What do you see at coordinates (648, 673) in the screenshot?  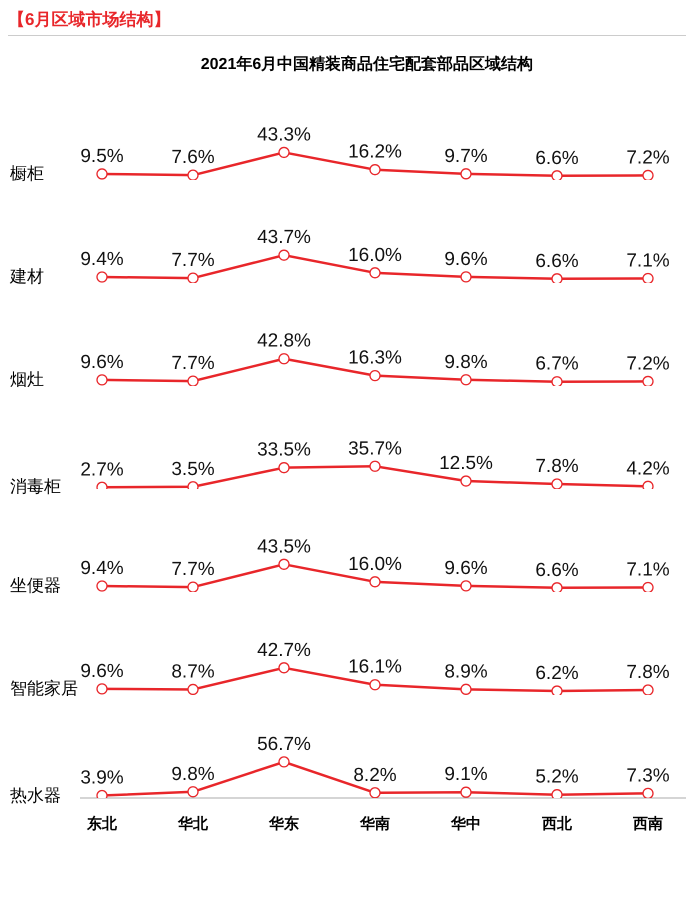 I see `data-label: 7.8%` at bounding box center [648, 673].